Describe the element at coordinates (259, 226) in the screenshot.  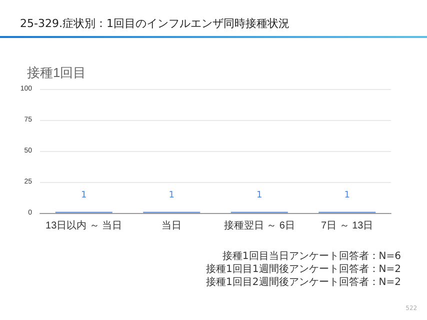
I see `x-tick-label: 接種翌日 ～ 6日` at that location.